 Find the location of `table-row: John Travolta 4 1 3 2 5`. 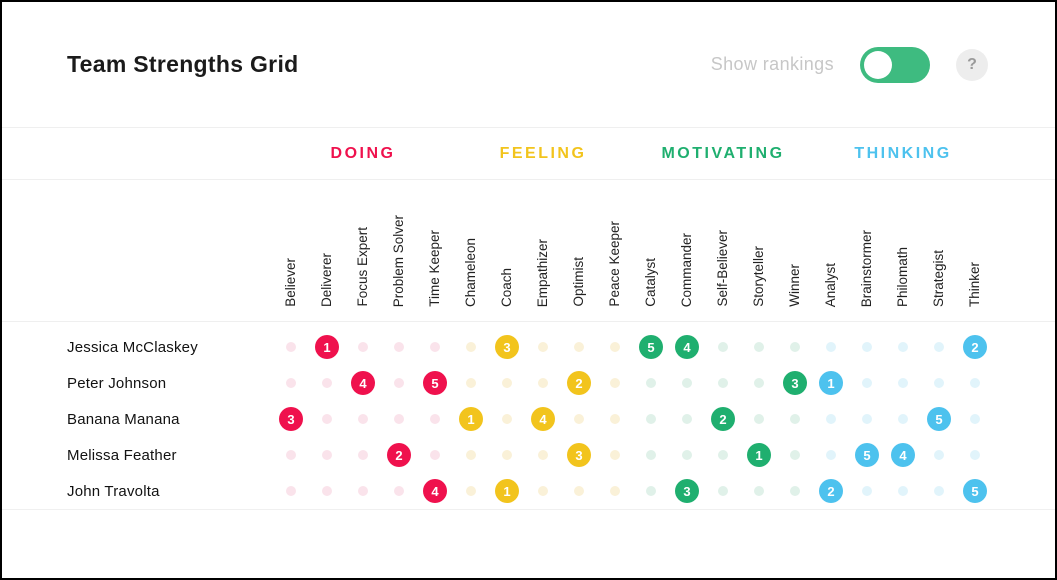

table-row: John Travolta 4 1 3 2 5 is located at coordinates (528, 491).